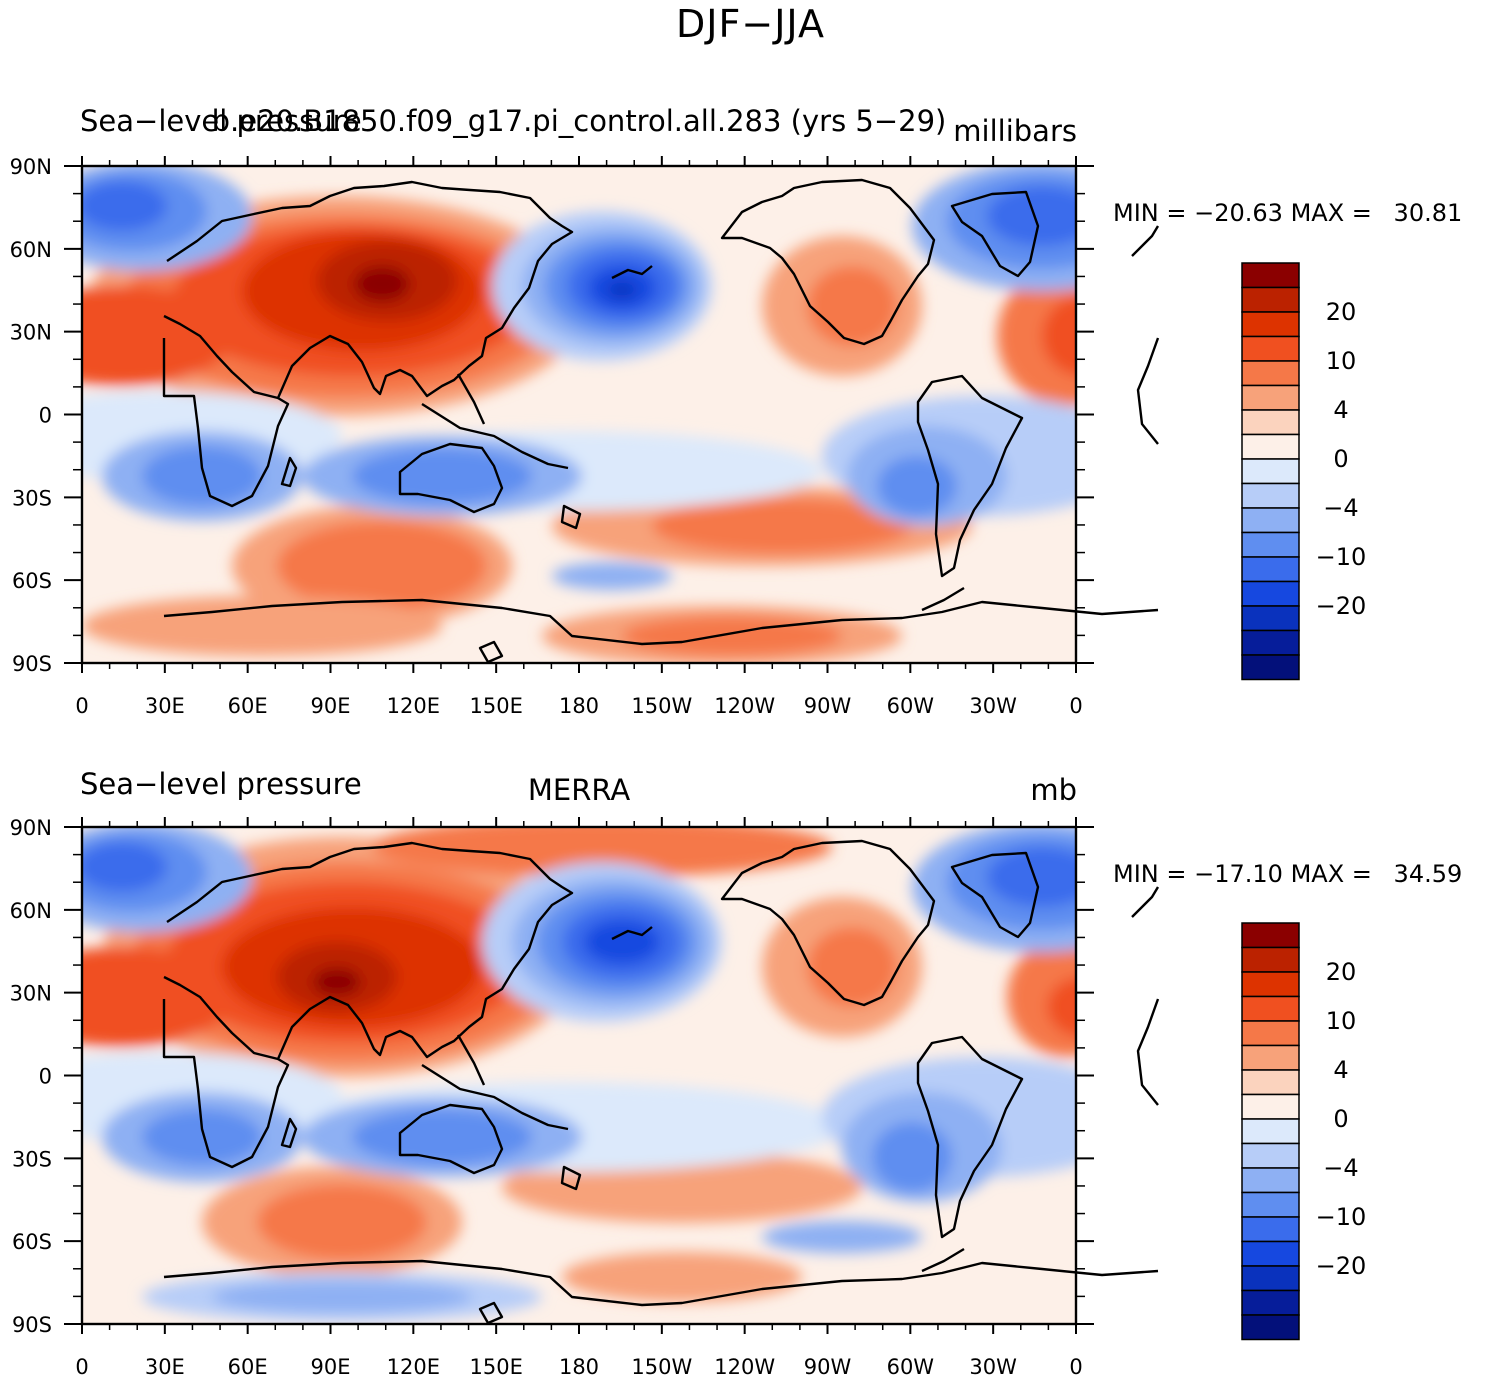 The width and height of the screenshot is (1501, 1381). What do you see at coordinates (495, 706) in the screenshot?
I see `x-tick-label: 150E` at bounding box center [495, 706].